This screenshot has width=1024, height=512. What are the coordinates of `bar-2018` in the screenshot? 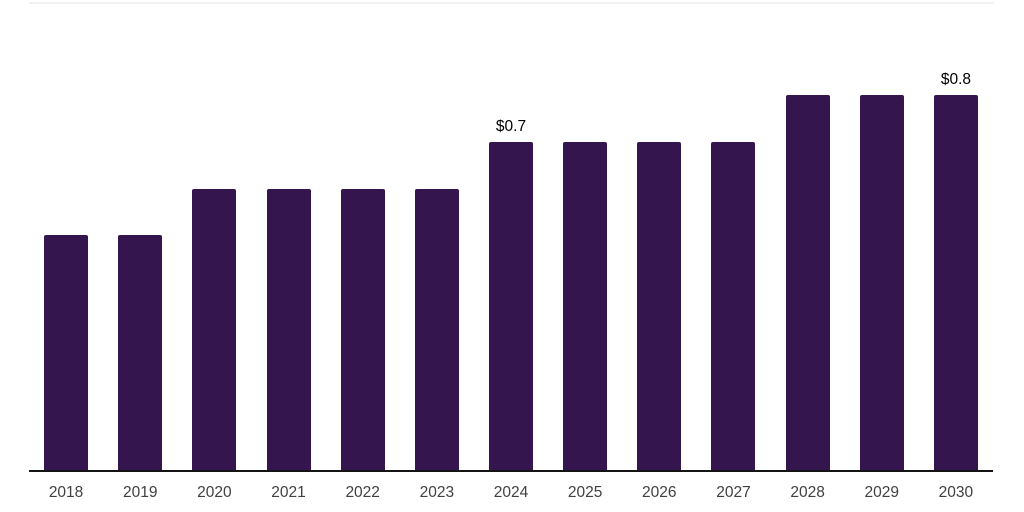 It's located at (66, 352).